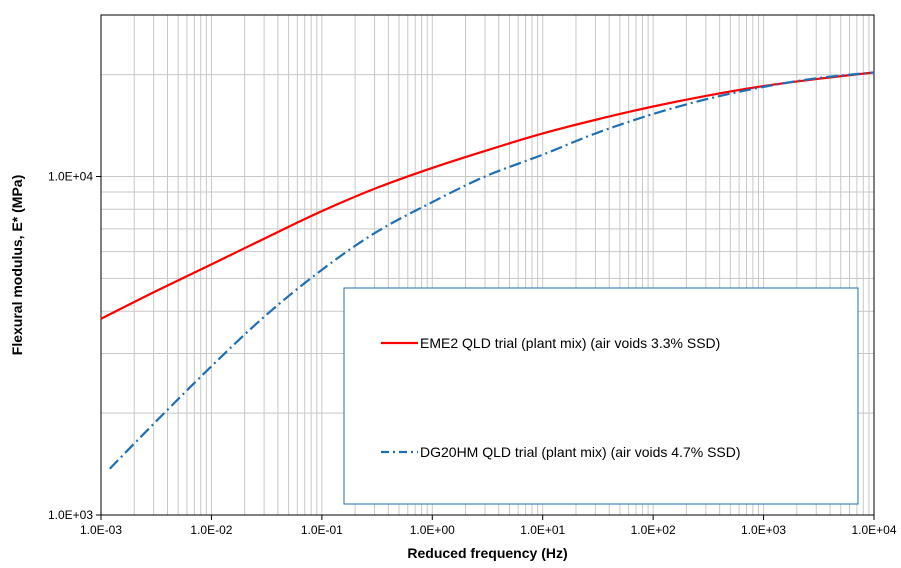 This screenshot has height=568, width=901. I want to click on x-tick-label: 1.0E-03, so click(101, 530).